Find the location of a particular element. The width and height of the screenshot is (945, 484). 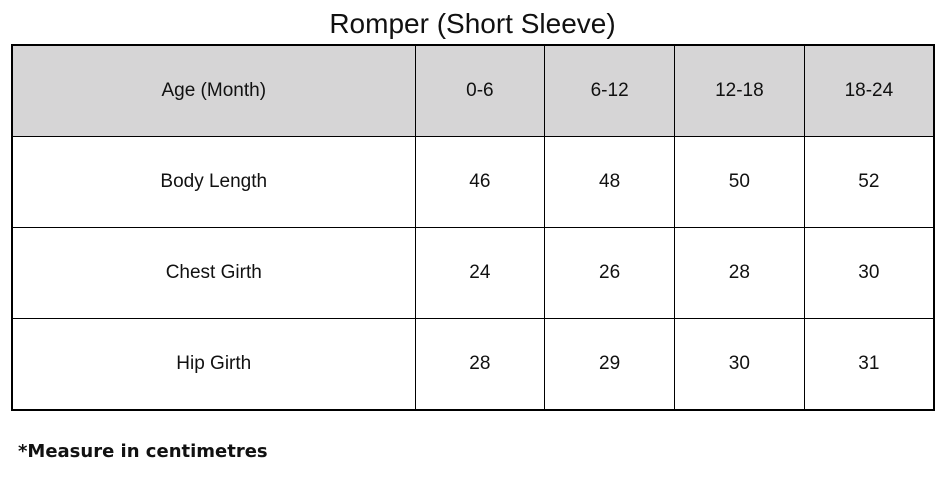

header-cell: Age (Month) is located at coordinates (213, 90).